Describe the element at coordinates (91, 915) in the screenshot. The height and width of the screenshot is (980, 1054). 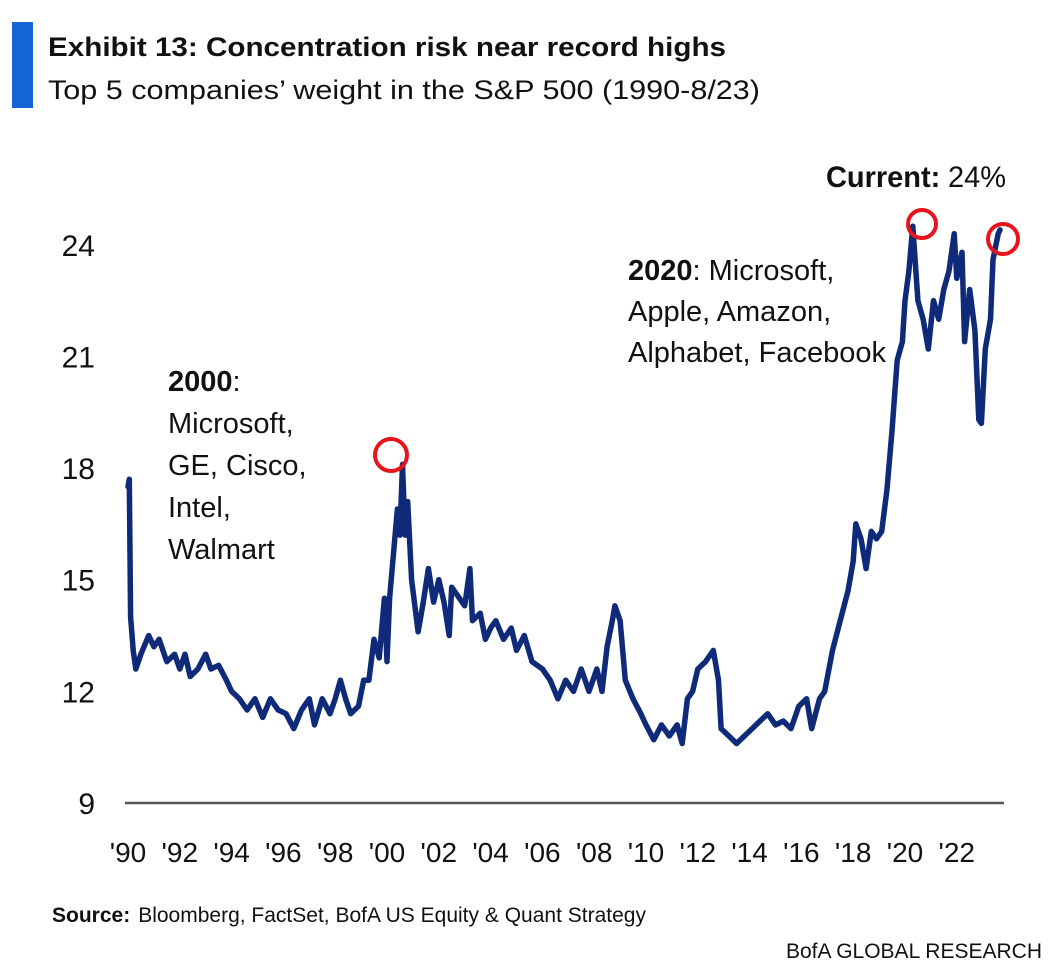
I see `source-label: Source:` at that location.